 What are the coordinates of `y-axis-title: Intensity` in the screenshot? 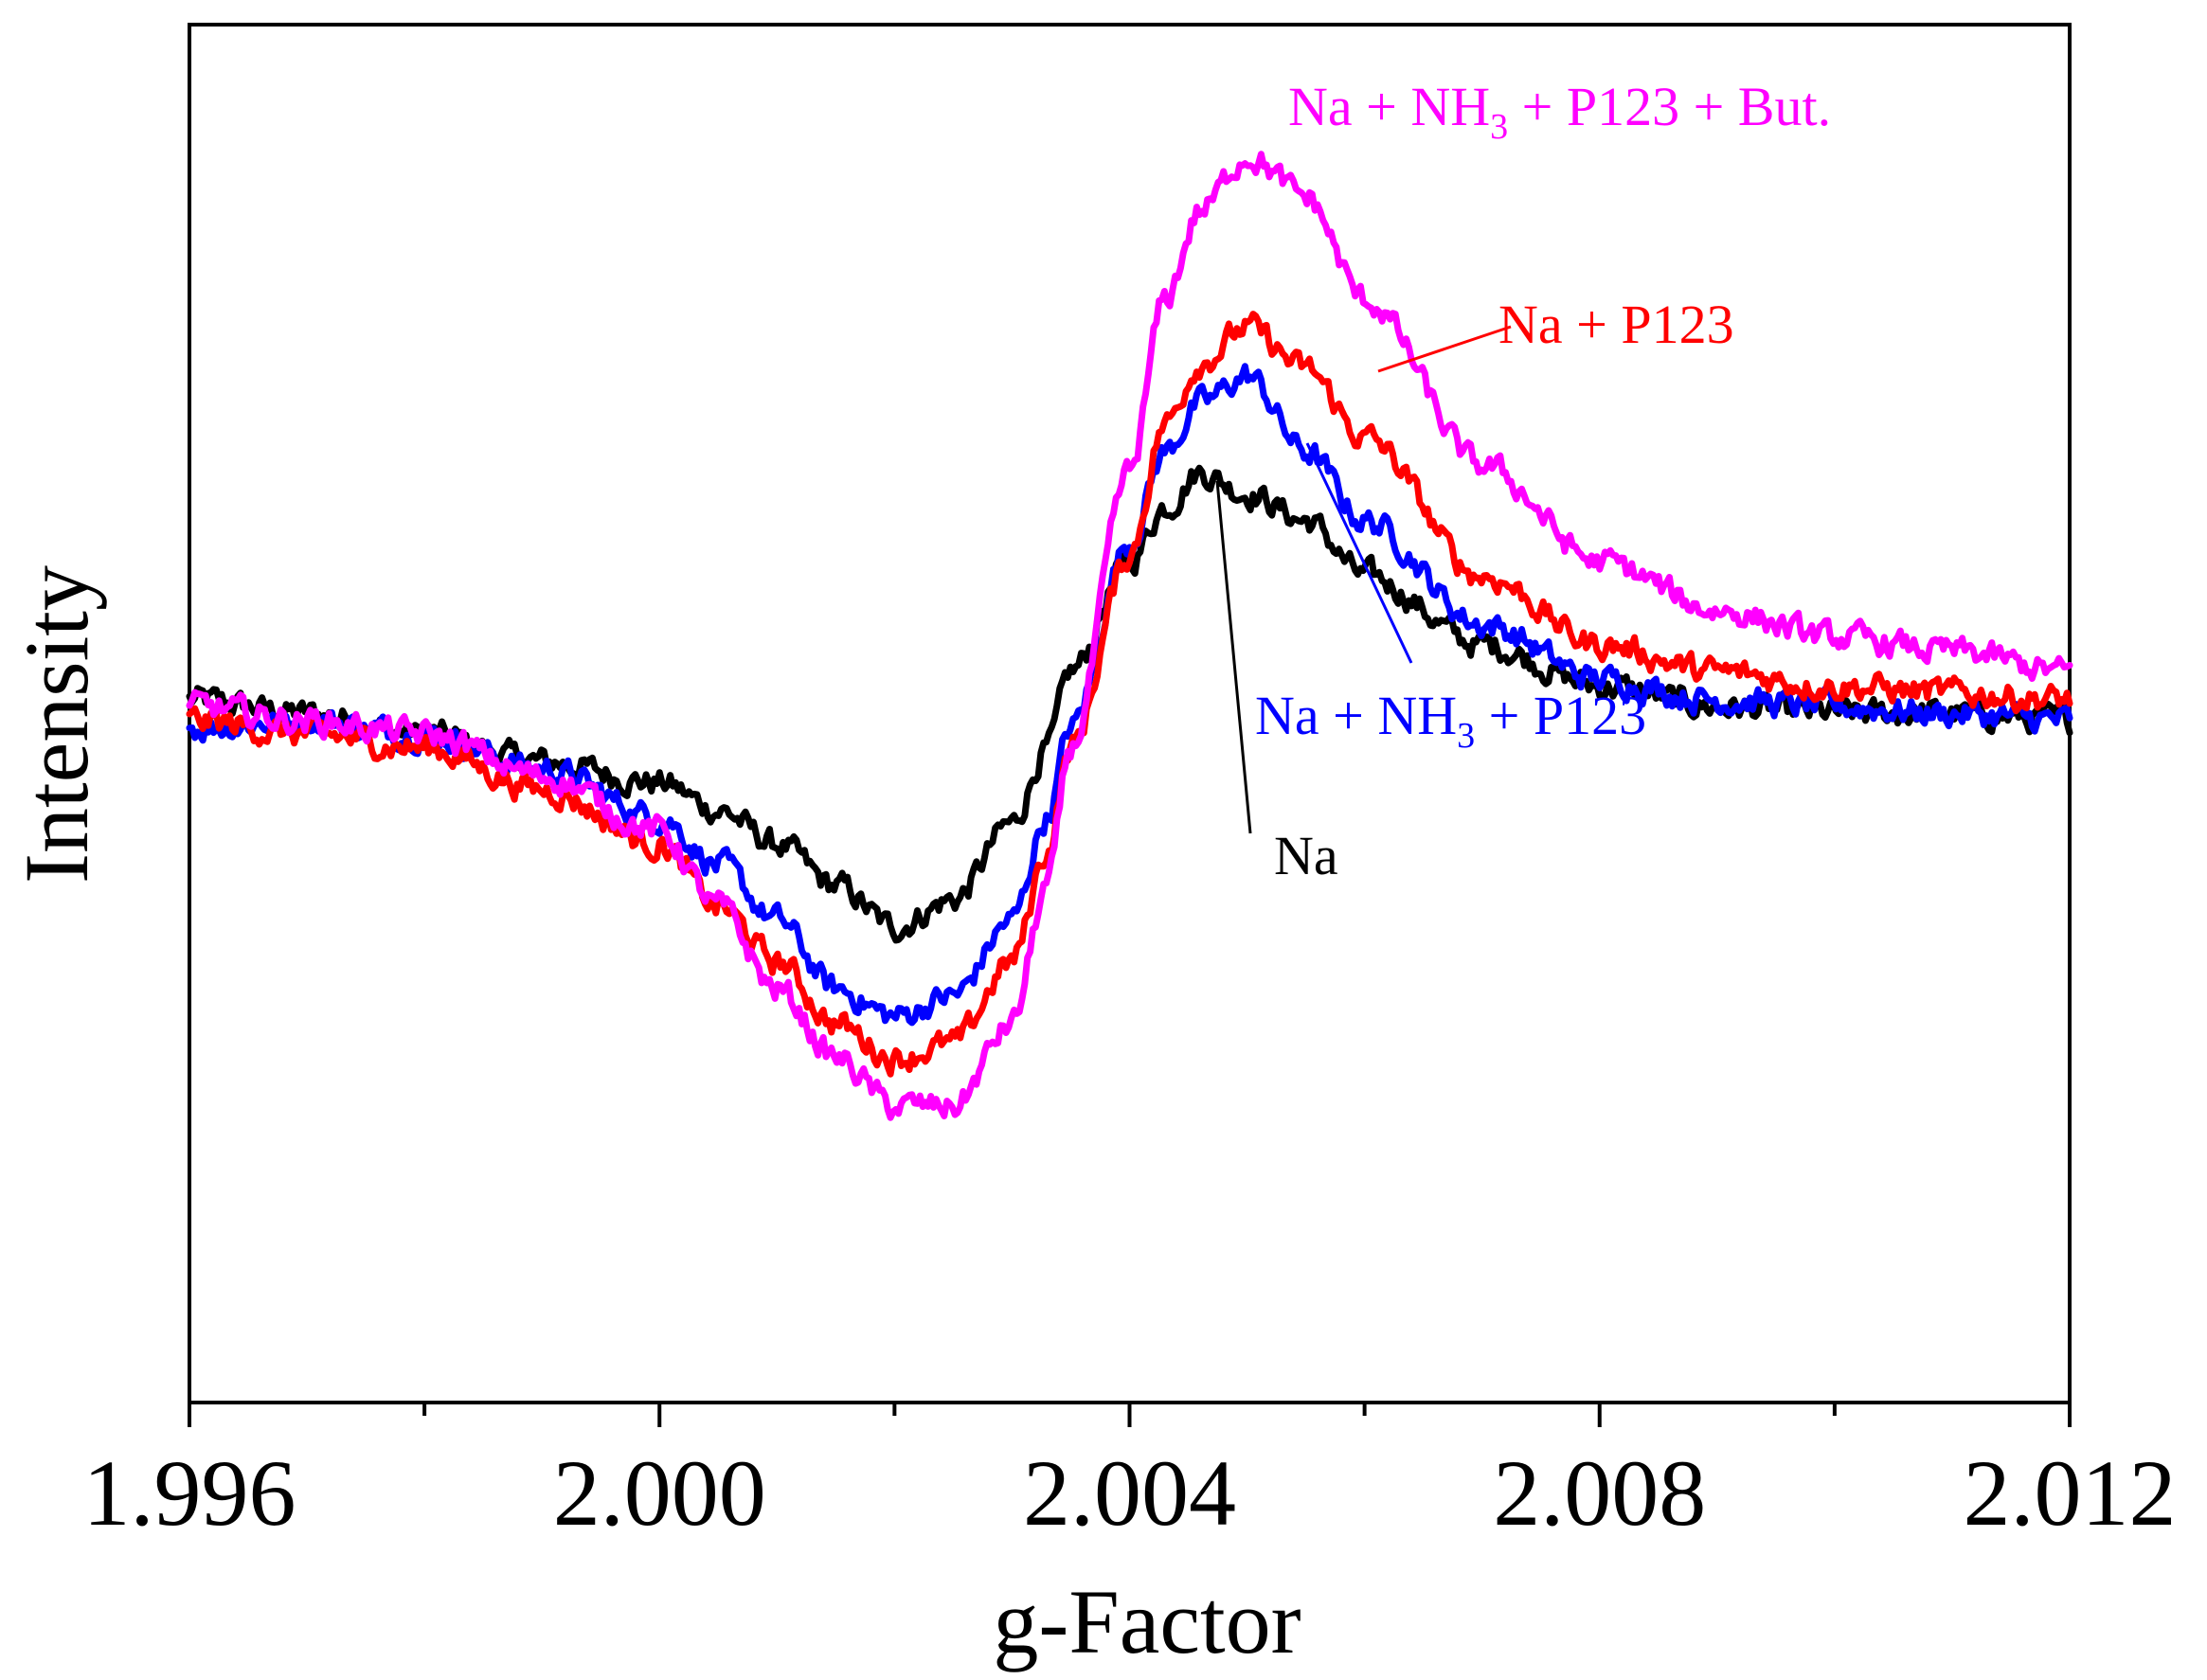 It's located at (56, 724).